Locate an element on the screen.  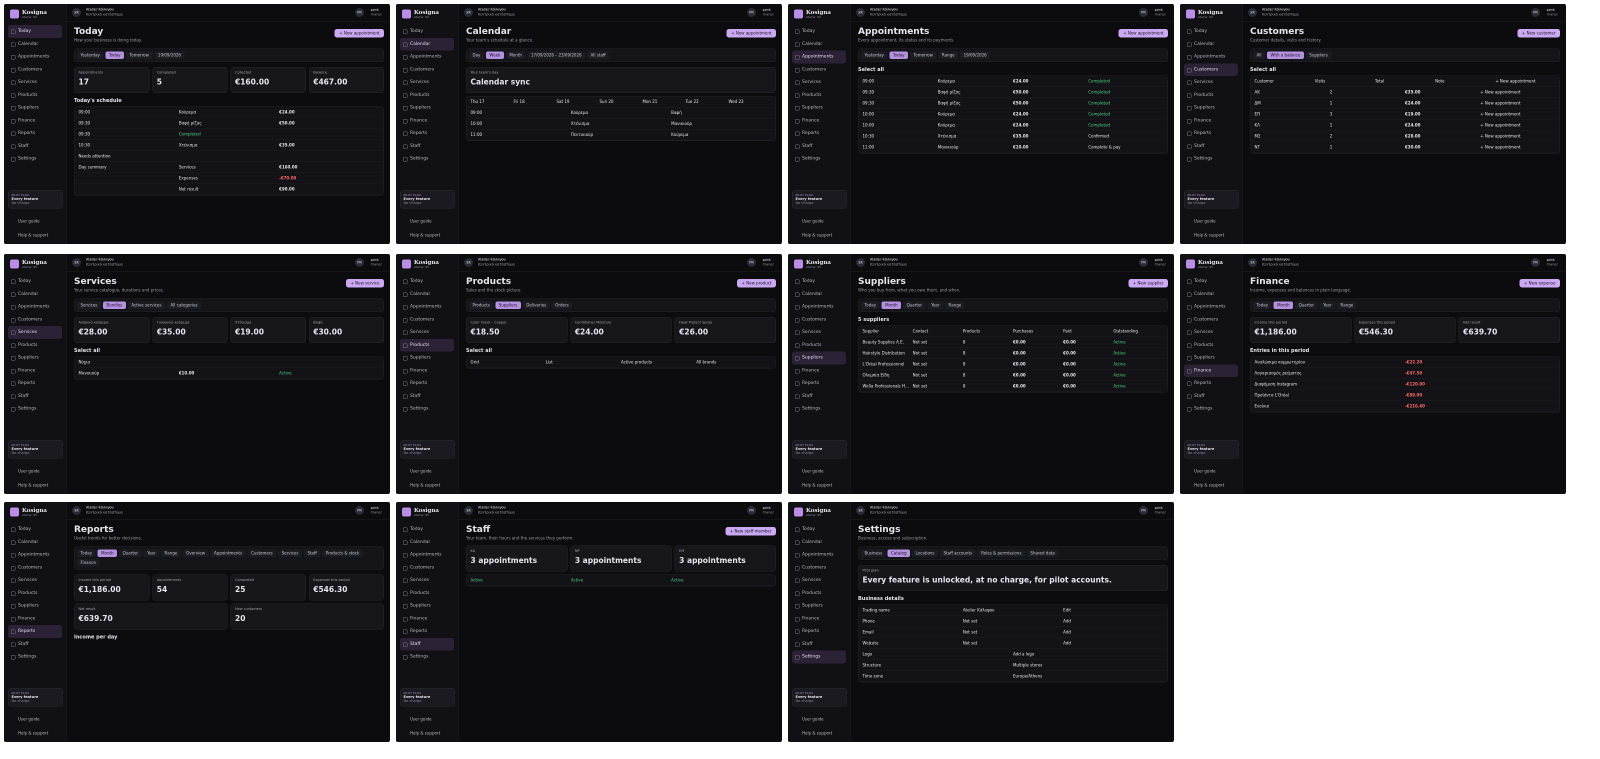
tab: Services is located at coordinates (89, 305).